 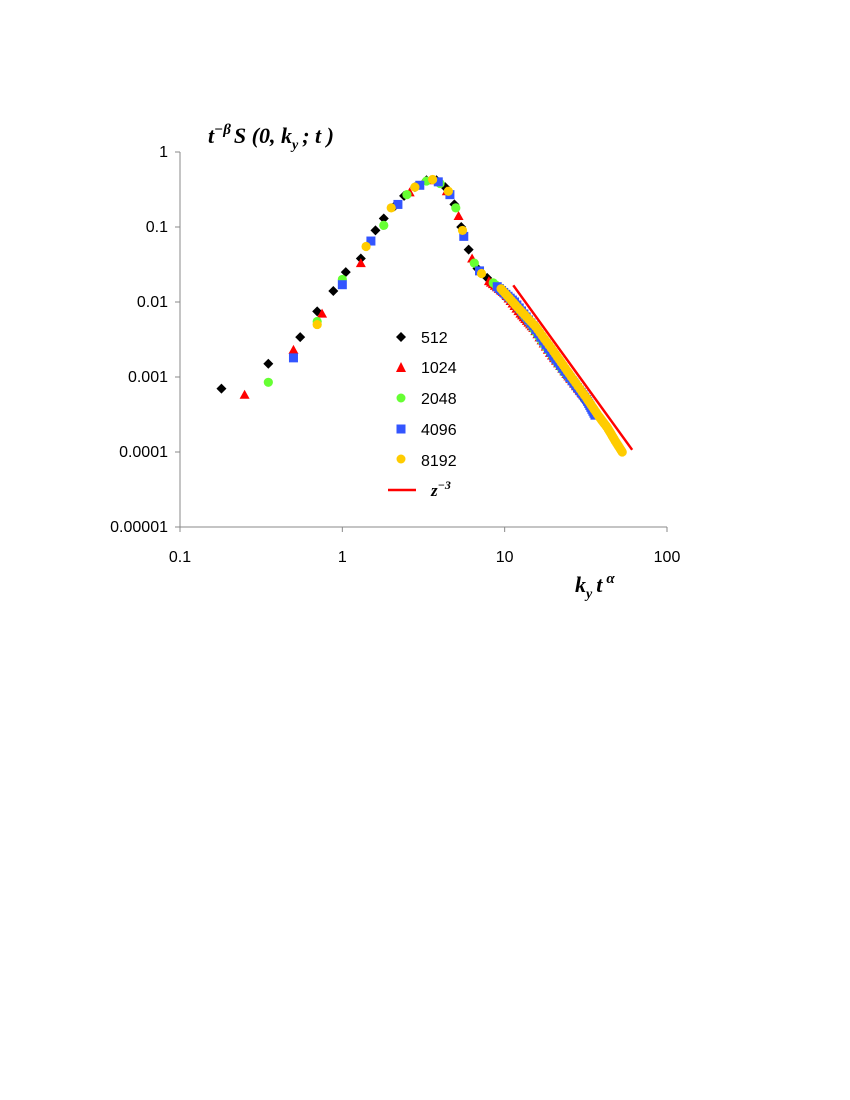 I want to click on y-tick-label: 0.001, so click(x=148, y=377).